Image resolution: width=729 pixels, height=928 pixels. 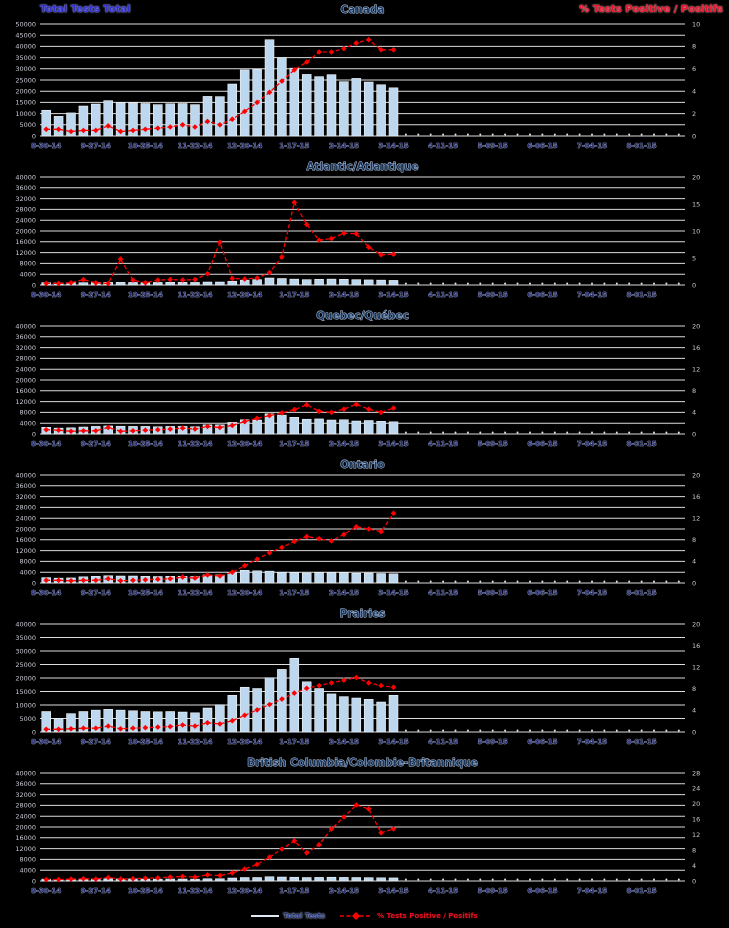 What do you see at coordinates (696, 789) in the screenshot?
I see `right-axis-tick-label: 24` at bounding box center [696, 789].